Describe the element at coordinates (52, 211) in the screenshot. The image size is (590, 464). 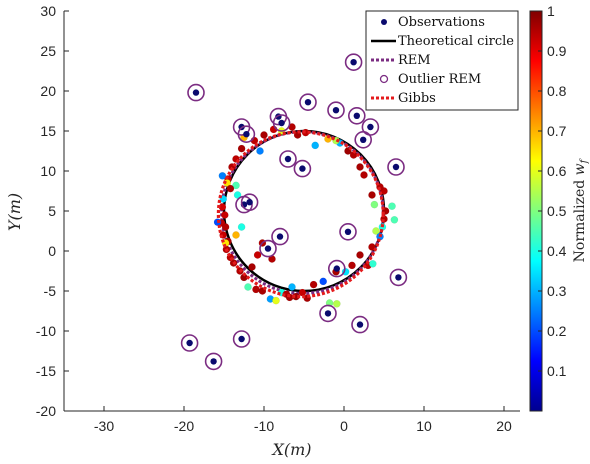
I see `y-axis: -20 -15 -10 -5 0 5 10 15 20 25 30` at that location.